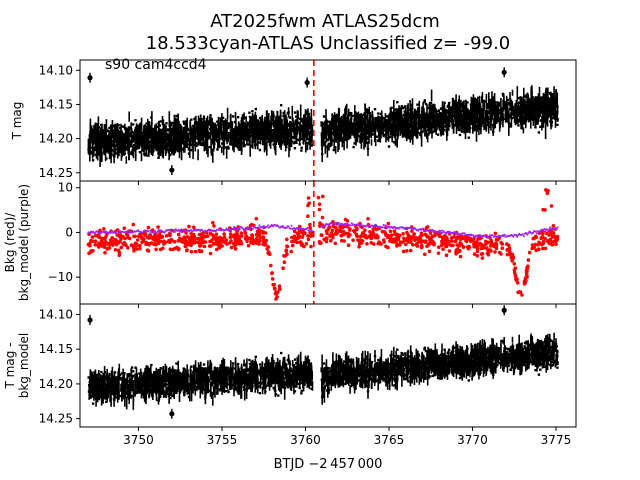  Describe the element at coordinates (305, 440) in the screenshot. I see `panel-bottom-xtick-label: 3760` at that location.